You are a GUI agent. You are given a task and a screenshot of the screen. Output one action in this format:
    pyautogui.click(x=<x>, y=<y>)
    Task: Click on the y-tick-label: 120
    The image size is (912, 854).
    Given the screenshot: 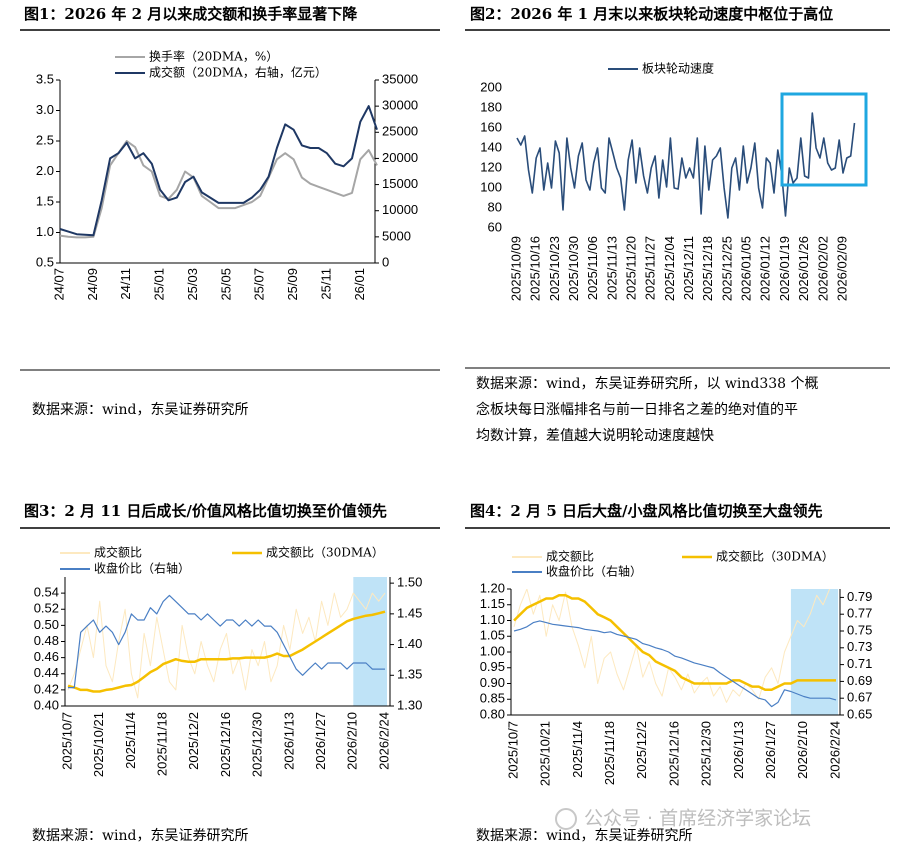 What is the action you would take?
    pyautogui.click(x=491, y=166)
    